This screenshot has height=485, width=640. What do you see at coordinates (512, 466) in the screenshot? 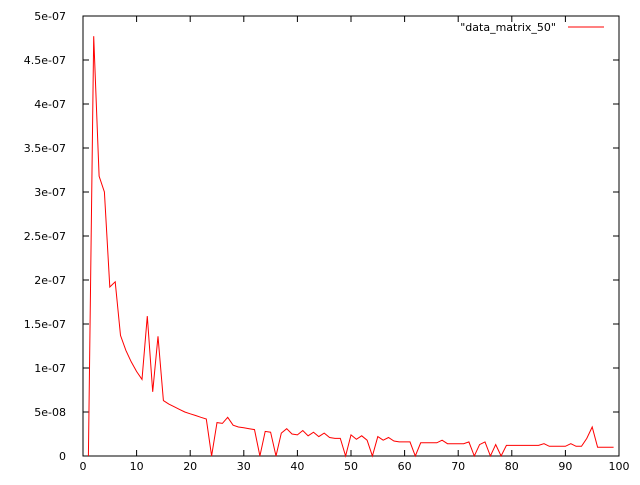
I see `x-tick-label: 80` at bounding box center [512, 466].